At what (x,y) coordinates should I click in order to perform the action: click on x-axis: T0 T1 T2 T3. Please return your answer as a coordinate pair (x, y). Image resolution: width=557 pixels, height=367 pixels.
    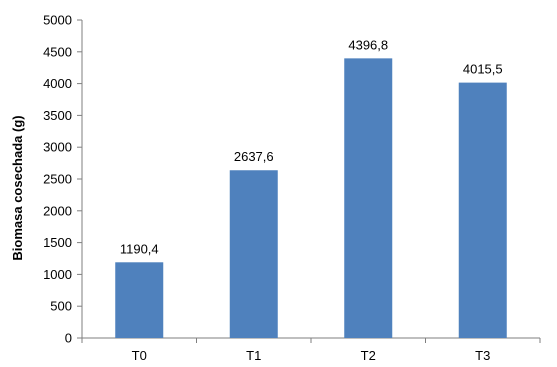
    Looking at the image, I should click on (311, 350).